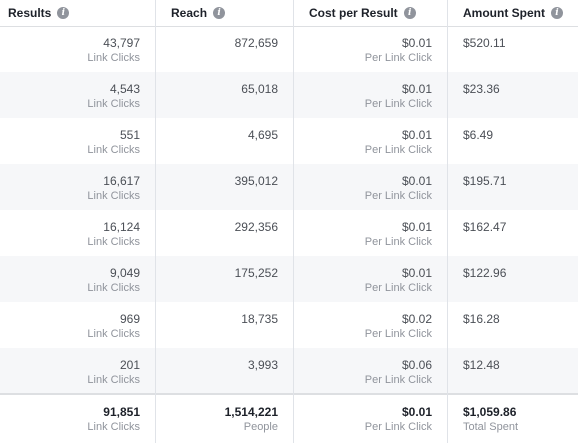  What do you see at coordinates (217, 418) in the screenshot?
I see `total-reach-cell: 1,514,221 People` at bounding box center [217, 418].